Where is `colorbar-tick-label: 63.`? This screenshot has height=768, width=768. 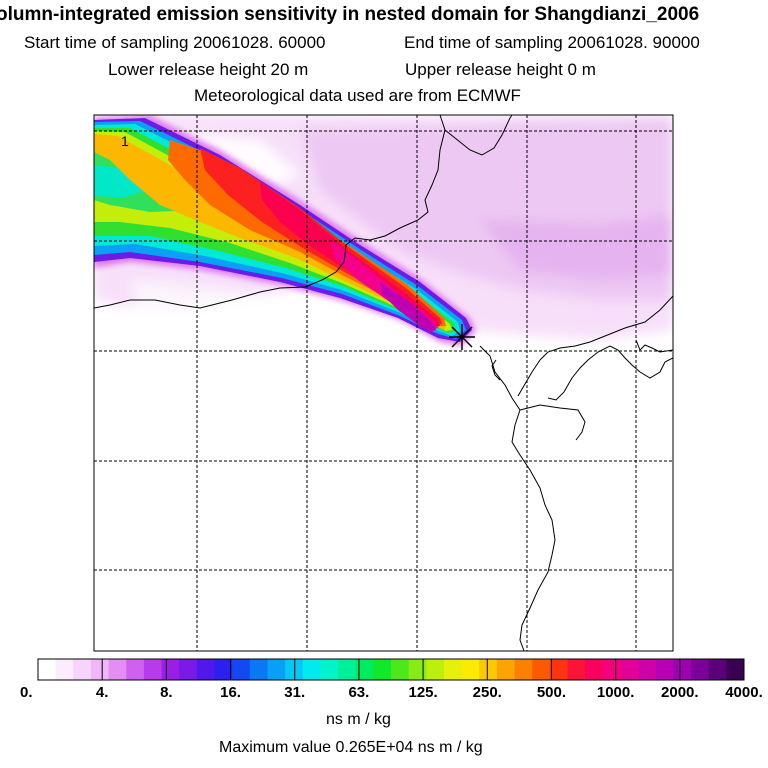 colorbar-tick-label: 63. is located at coordinates (359, 692).